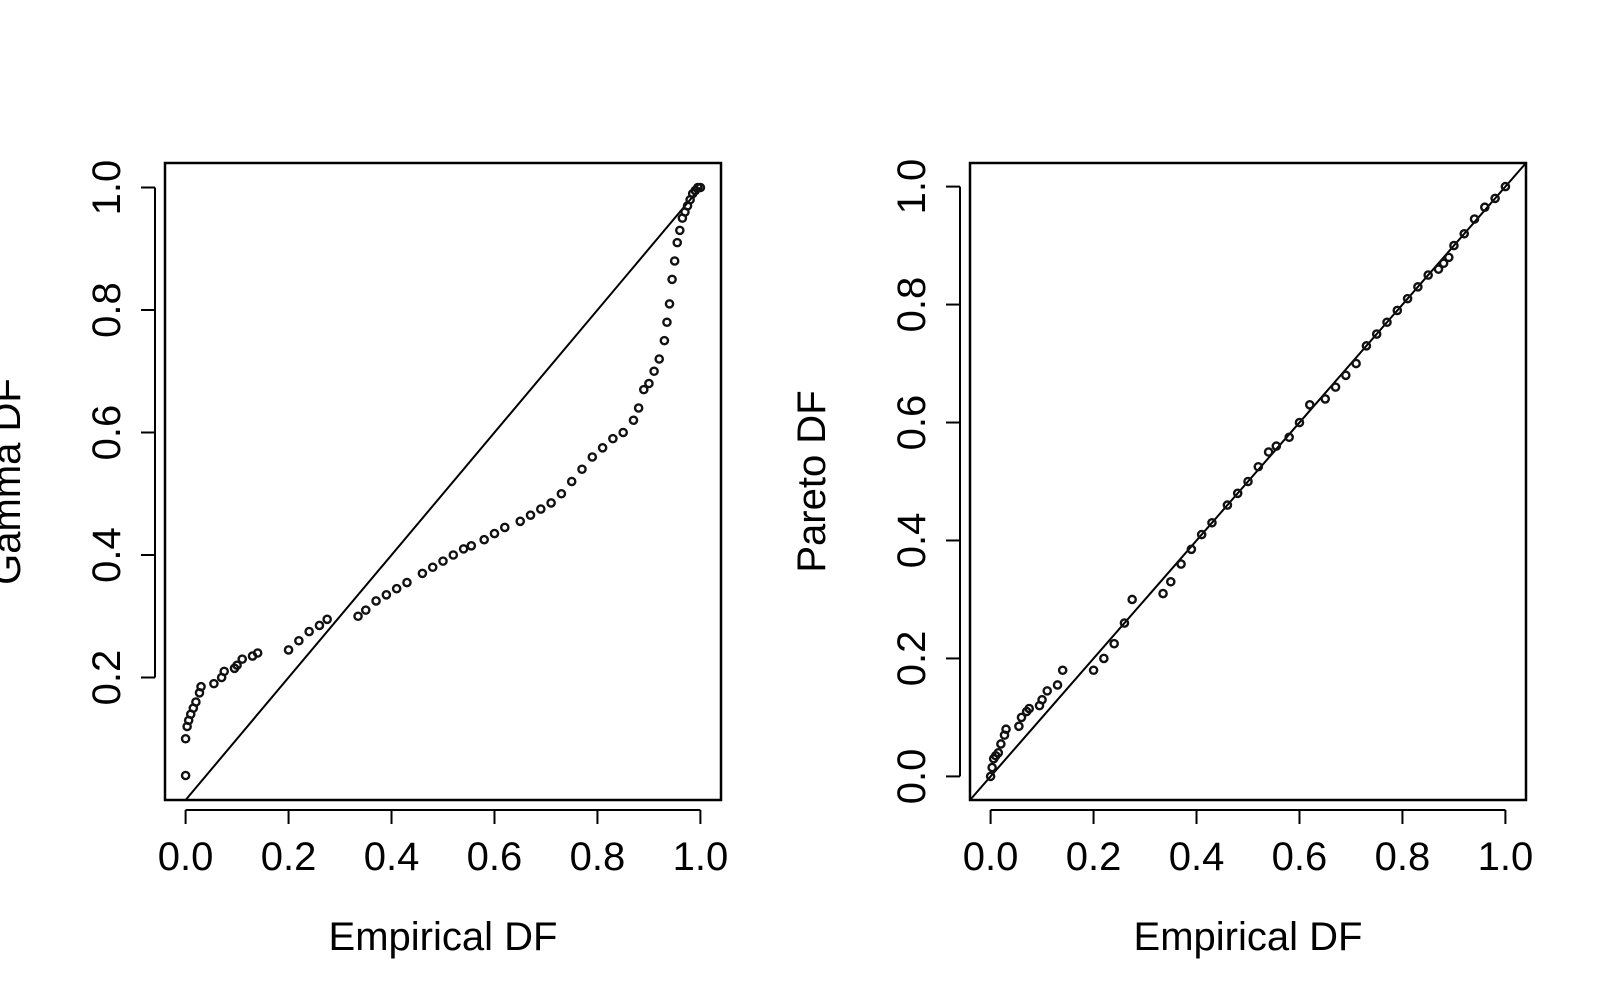 Image resolution: width=1600 pixels, height=1005 pixels. What do you see at coordinates (912, 777) in the screenshot?
I see `y-tick-label: 0.0` at bounding box center [912, 777].